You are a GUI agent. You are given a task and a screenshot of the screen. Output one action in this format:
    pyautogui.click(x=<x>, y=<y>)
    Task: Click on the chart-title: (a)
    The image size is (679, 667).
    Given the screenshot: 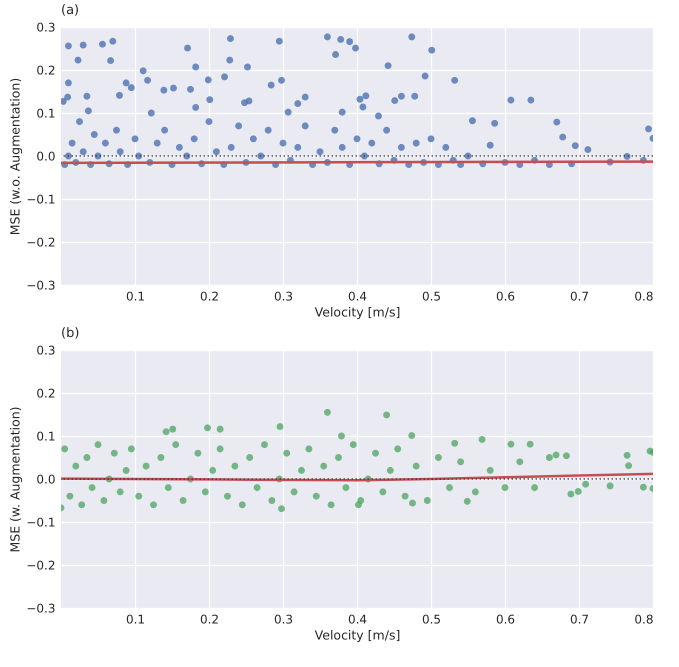 What is the action you would take?
    pyautogui.click(x=70, y=10)
    